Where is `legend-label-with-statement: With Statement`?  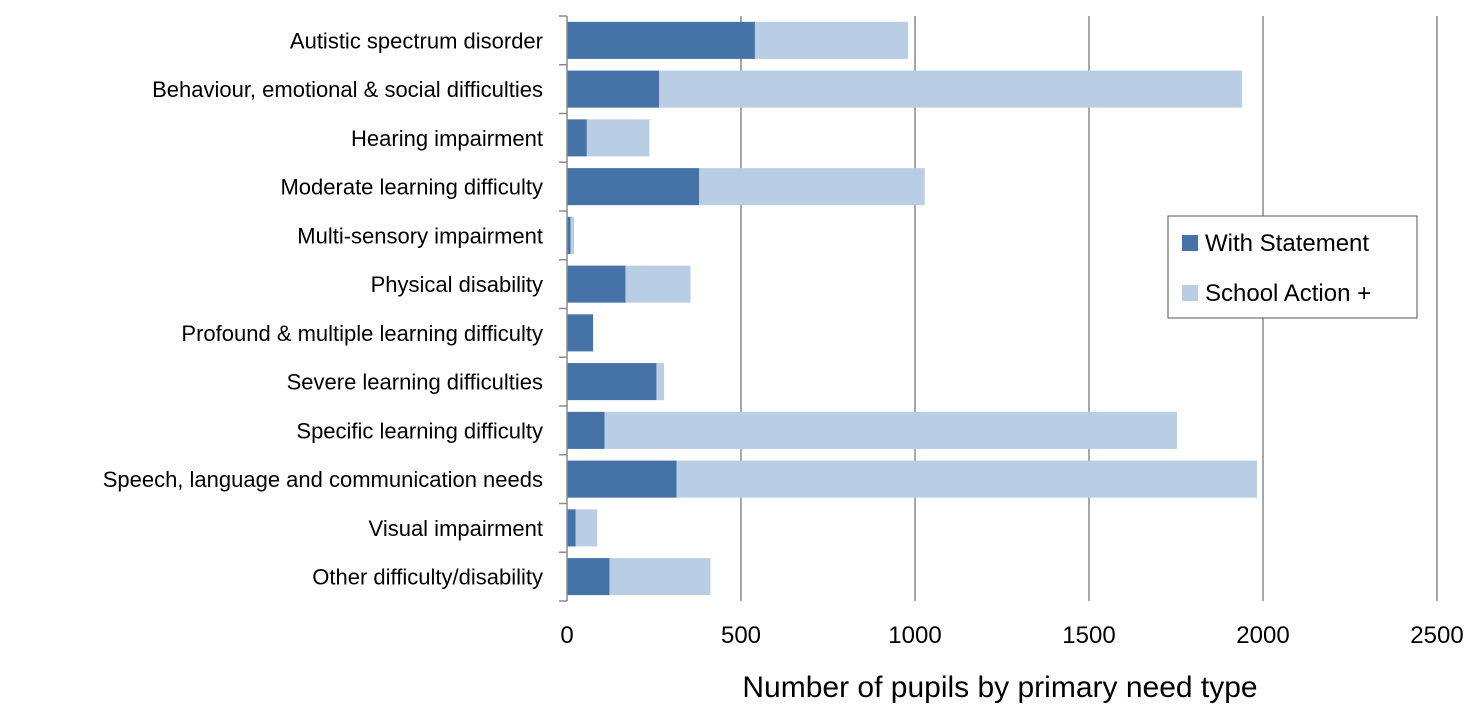 legend-label-with-statement: With Statement is located at coordinates (1287, 243).